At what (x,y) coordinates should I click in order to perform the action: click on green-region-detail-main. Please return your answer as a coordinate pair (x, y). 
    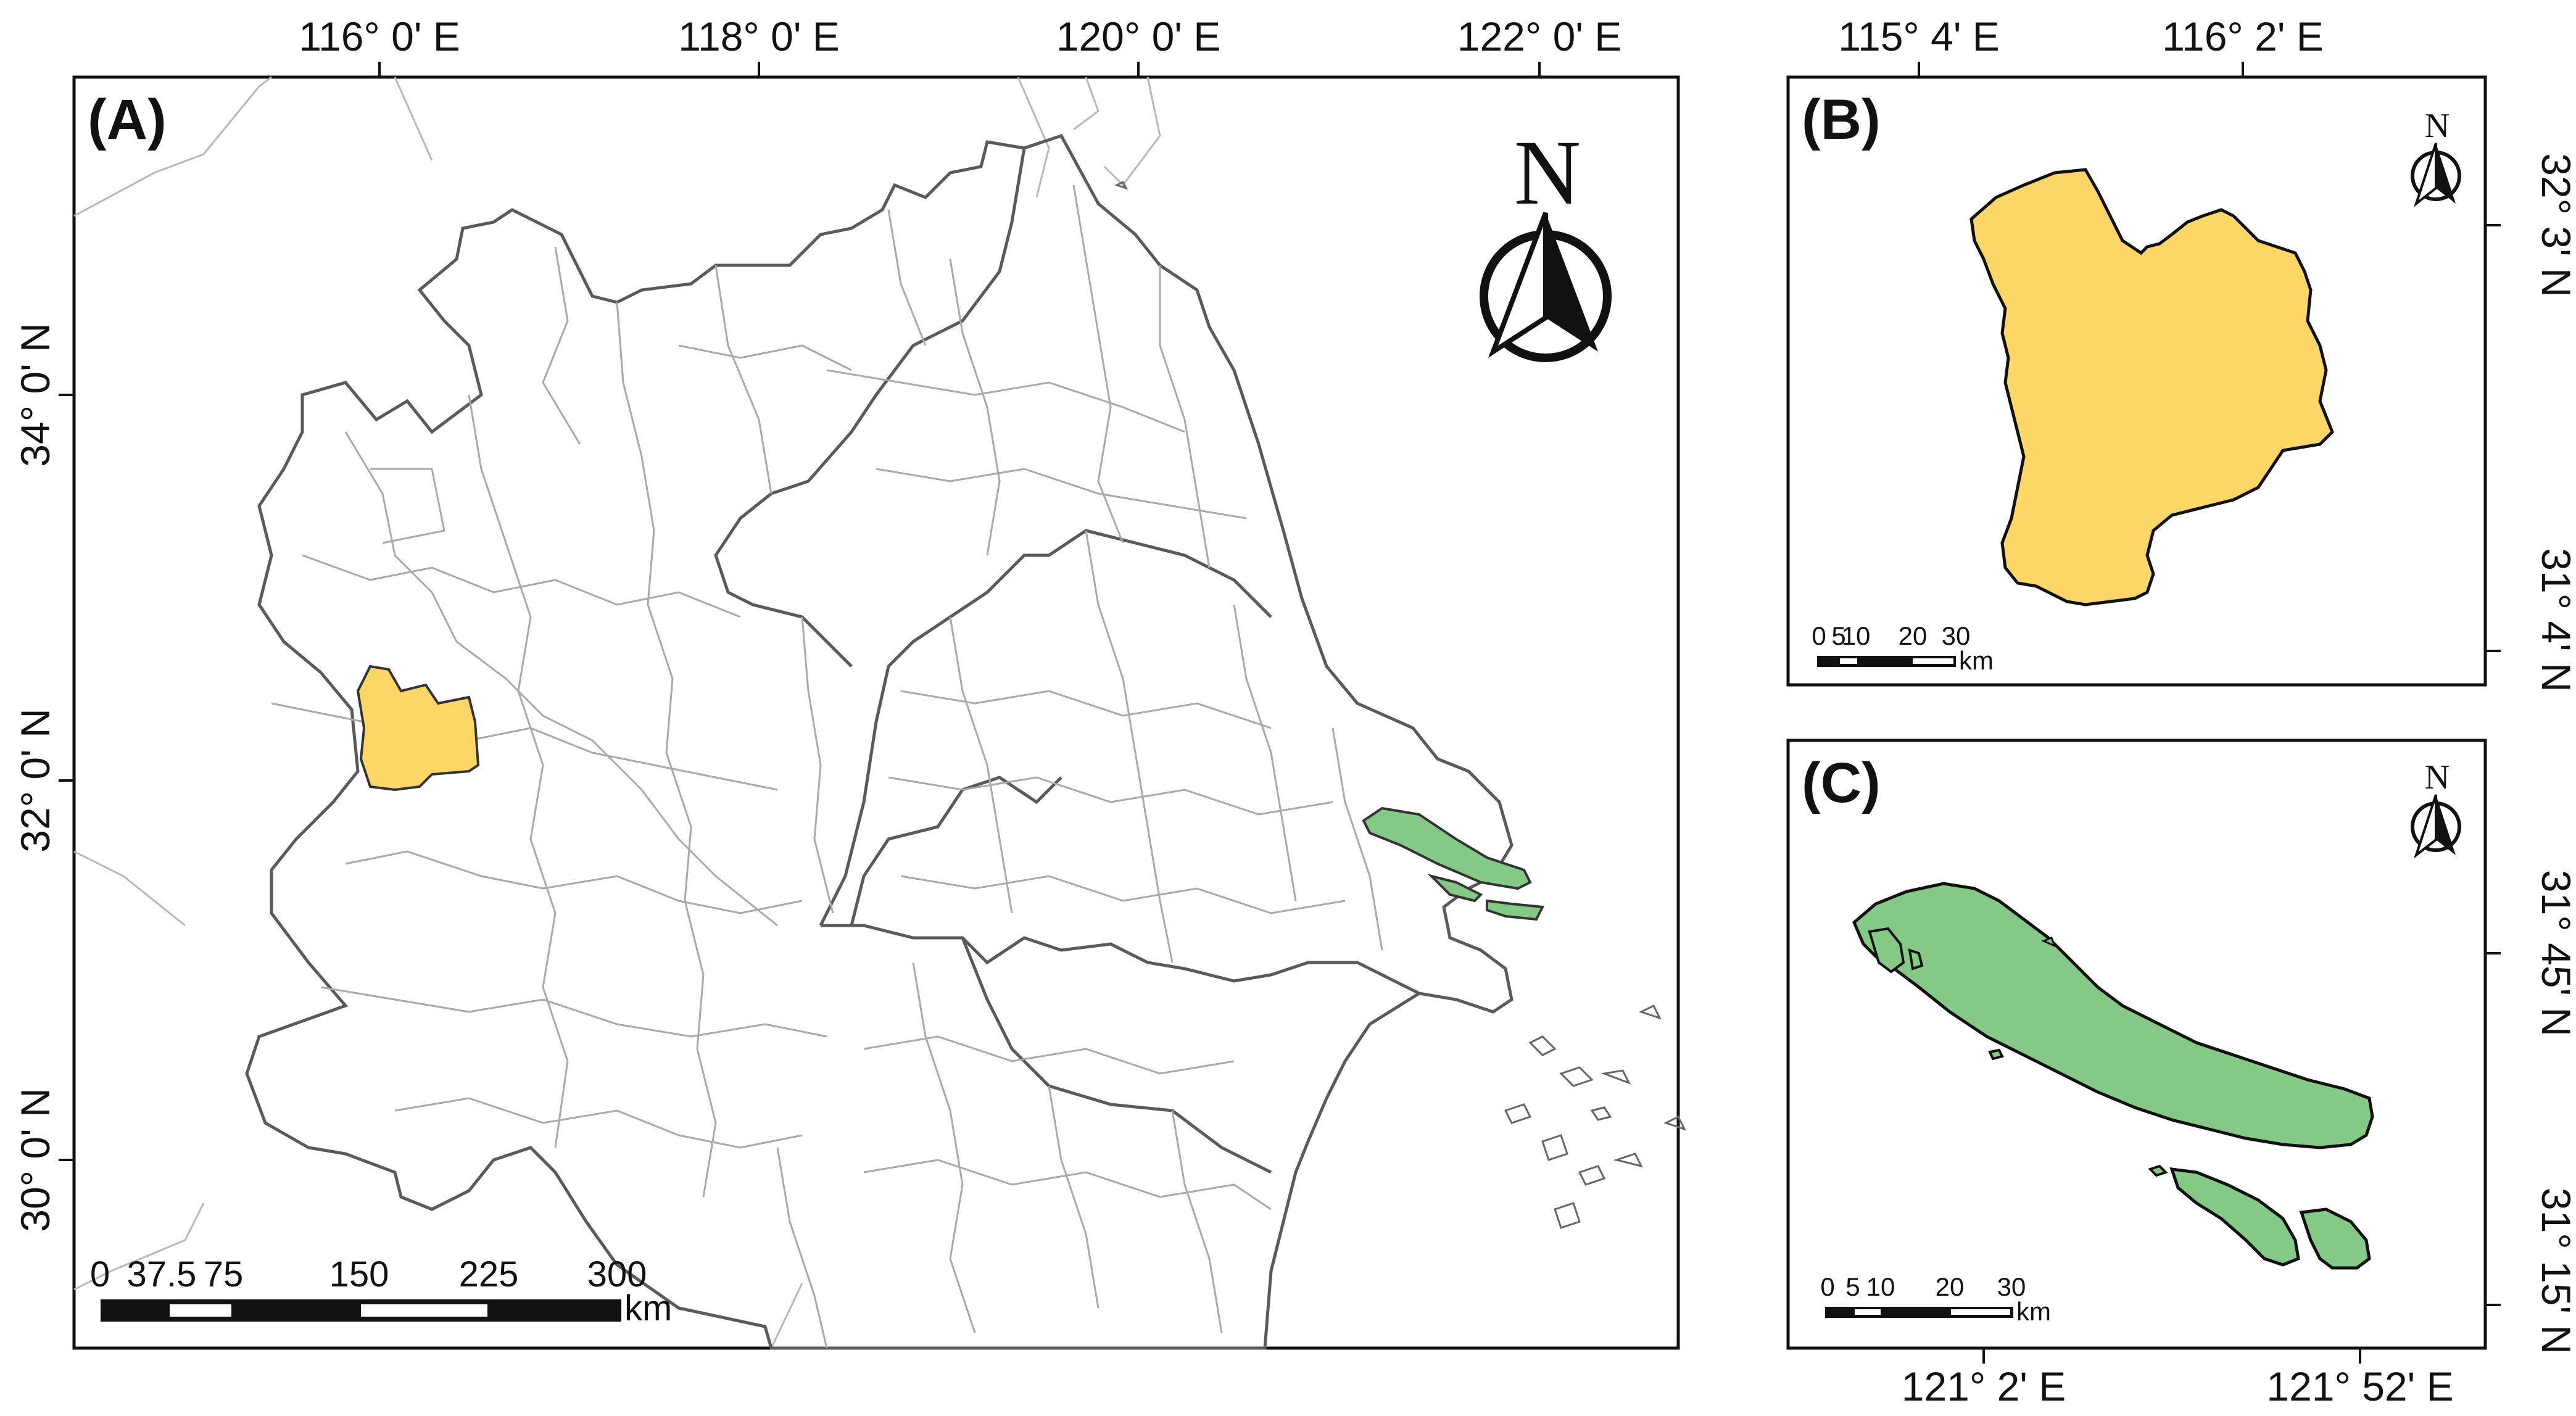
    Looking at the image, I should click on (2113, 1016).